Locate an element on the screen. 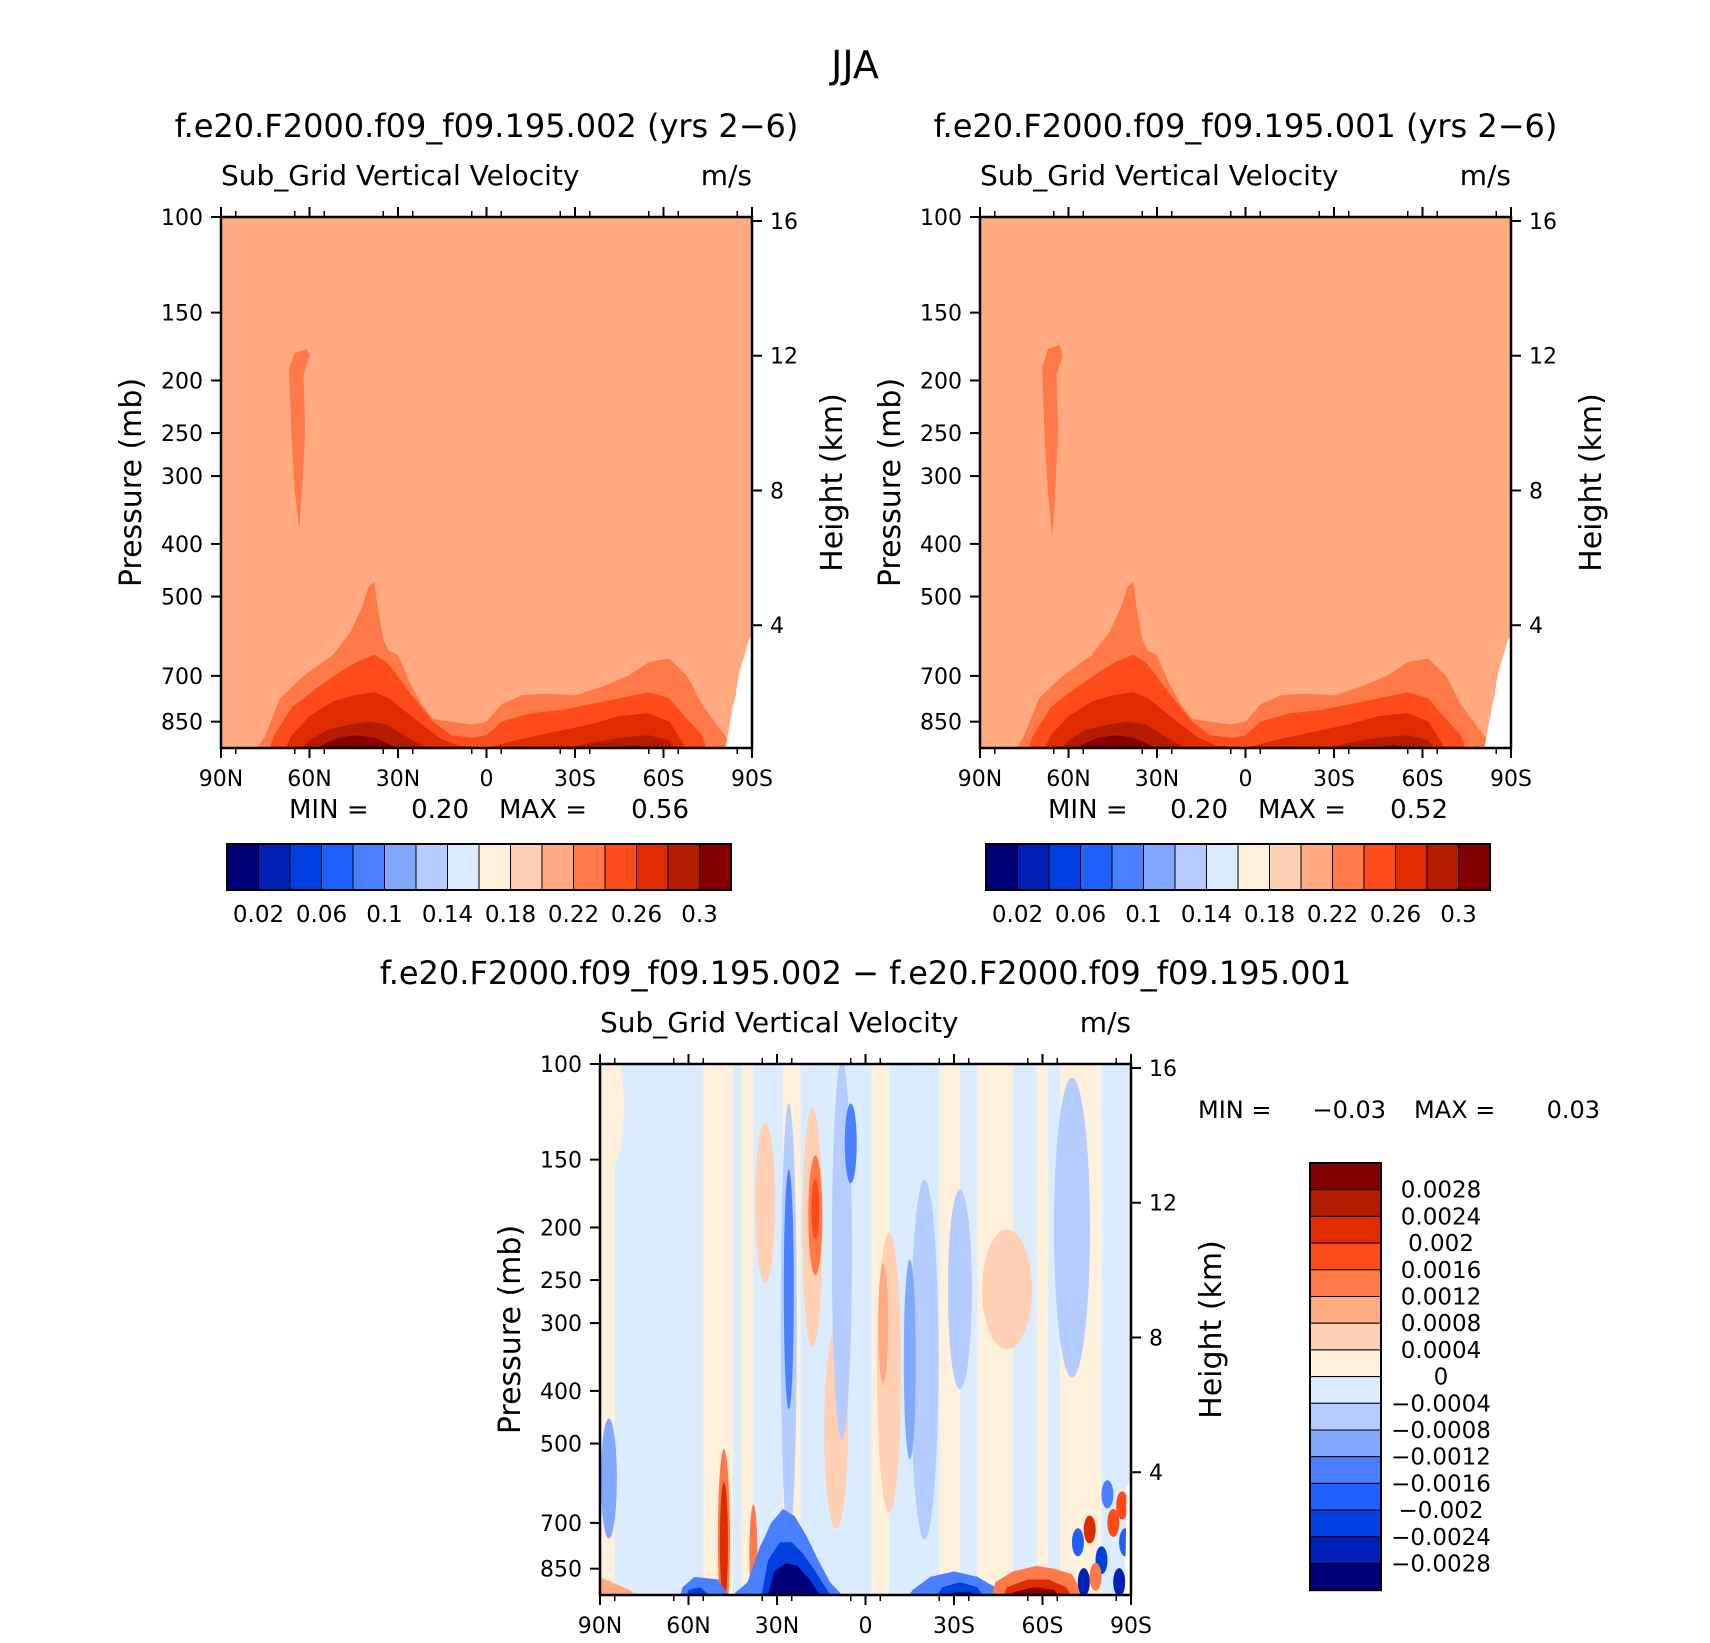  x-tick-label: 60N is located at coordinates (309, 779).